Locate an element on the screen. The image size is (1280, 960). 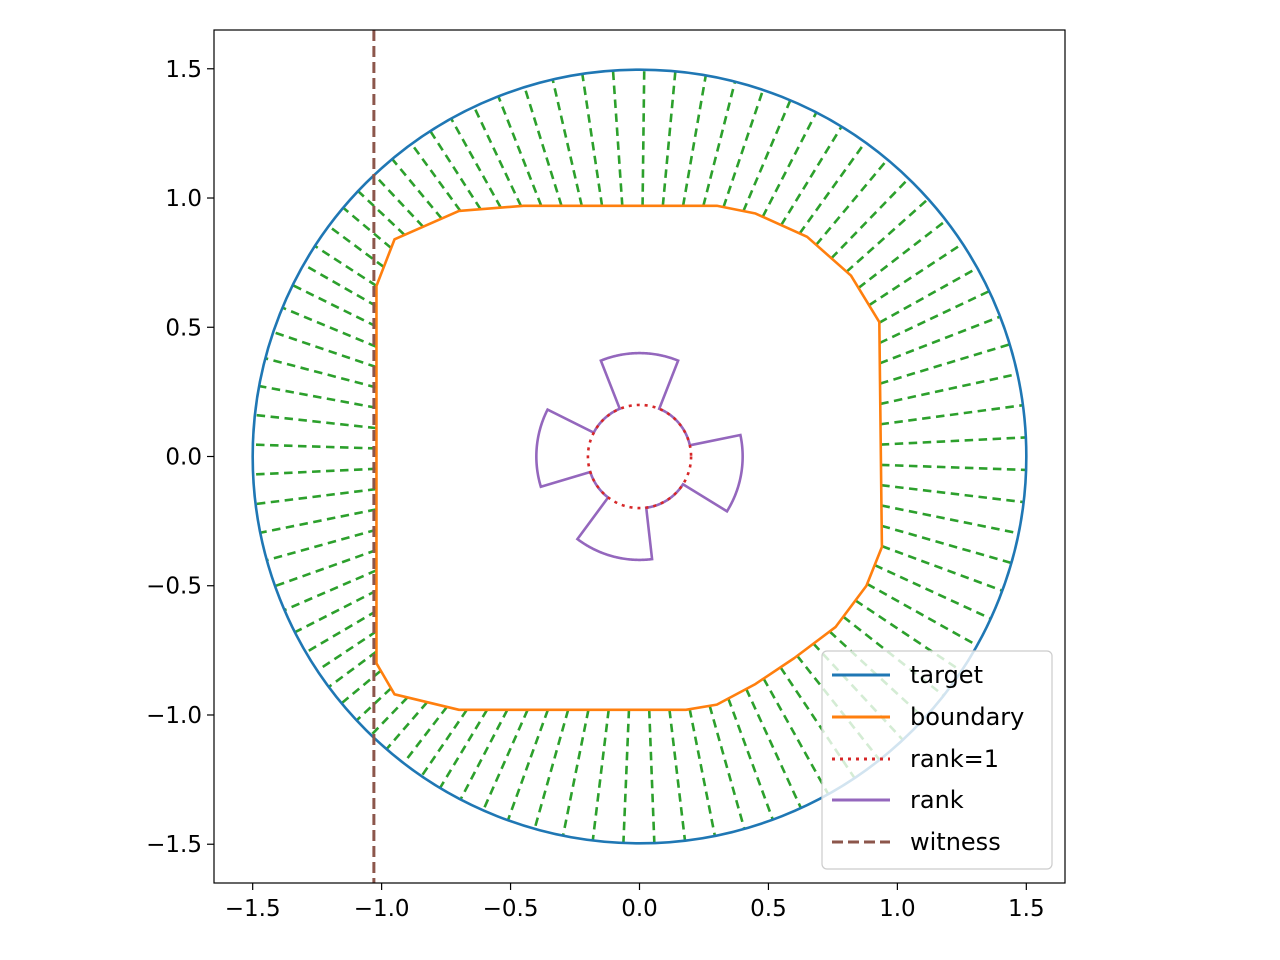
y-tick-label: −0.5 is located at coordinates (174, 587).